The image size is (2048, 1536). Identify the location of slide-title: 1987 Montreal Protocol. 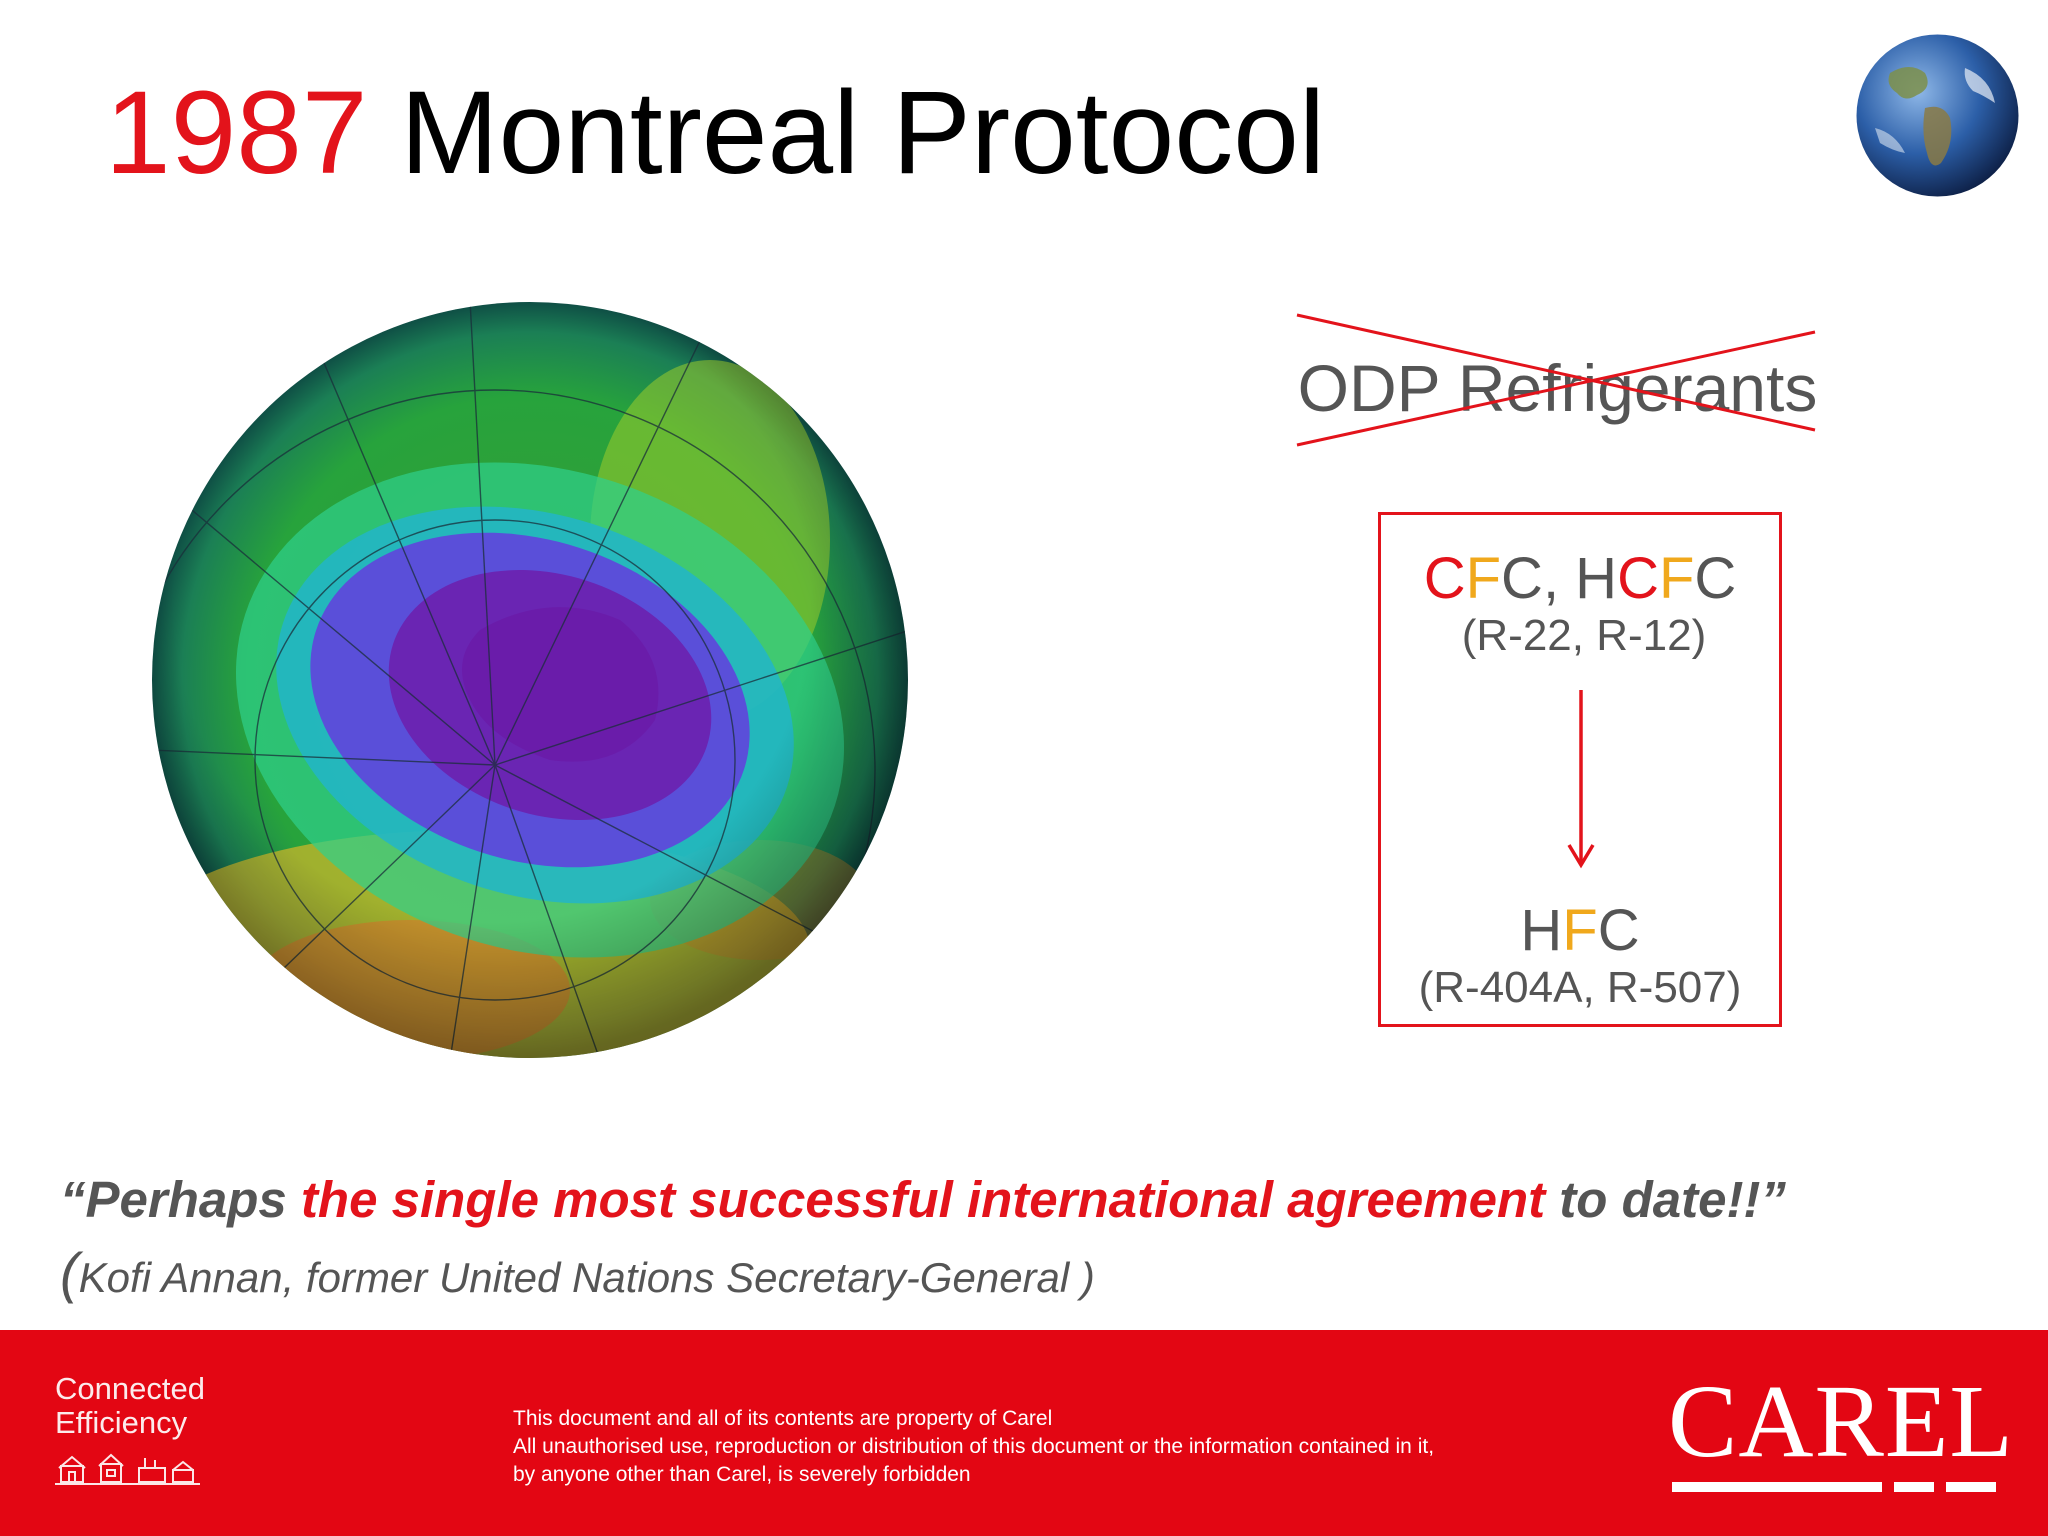
(715, 133).